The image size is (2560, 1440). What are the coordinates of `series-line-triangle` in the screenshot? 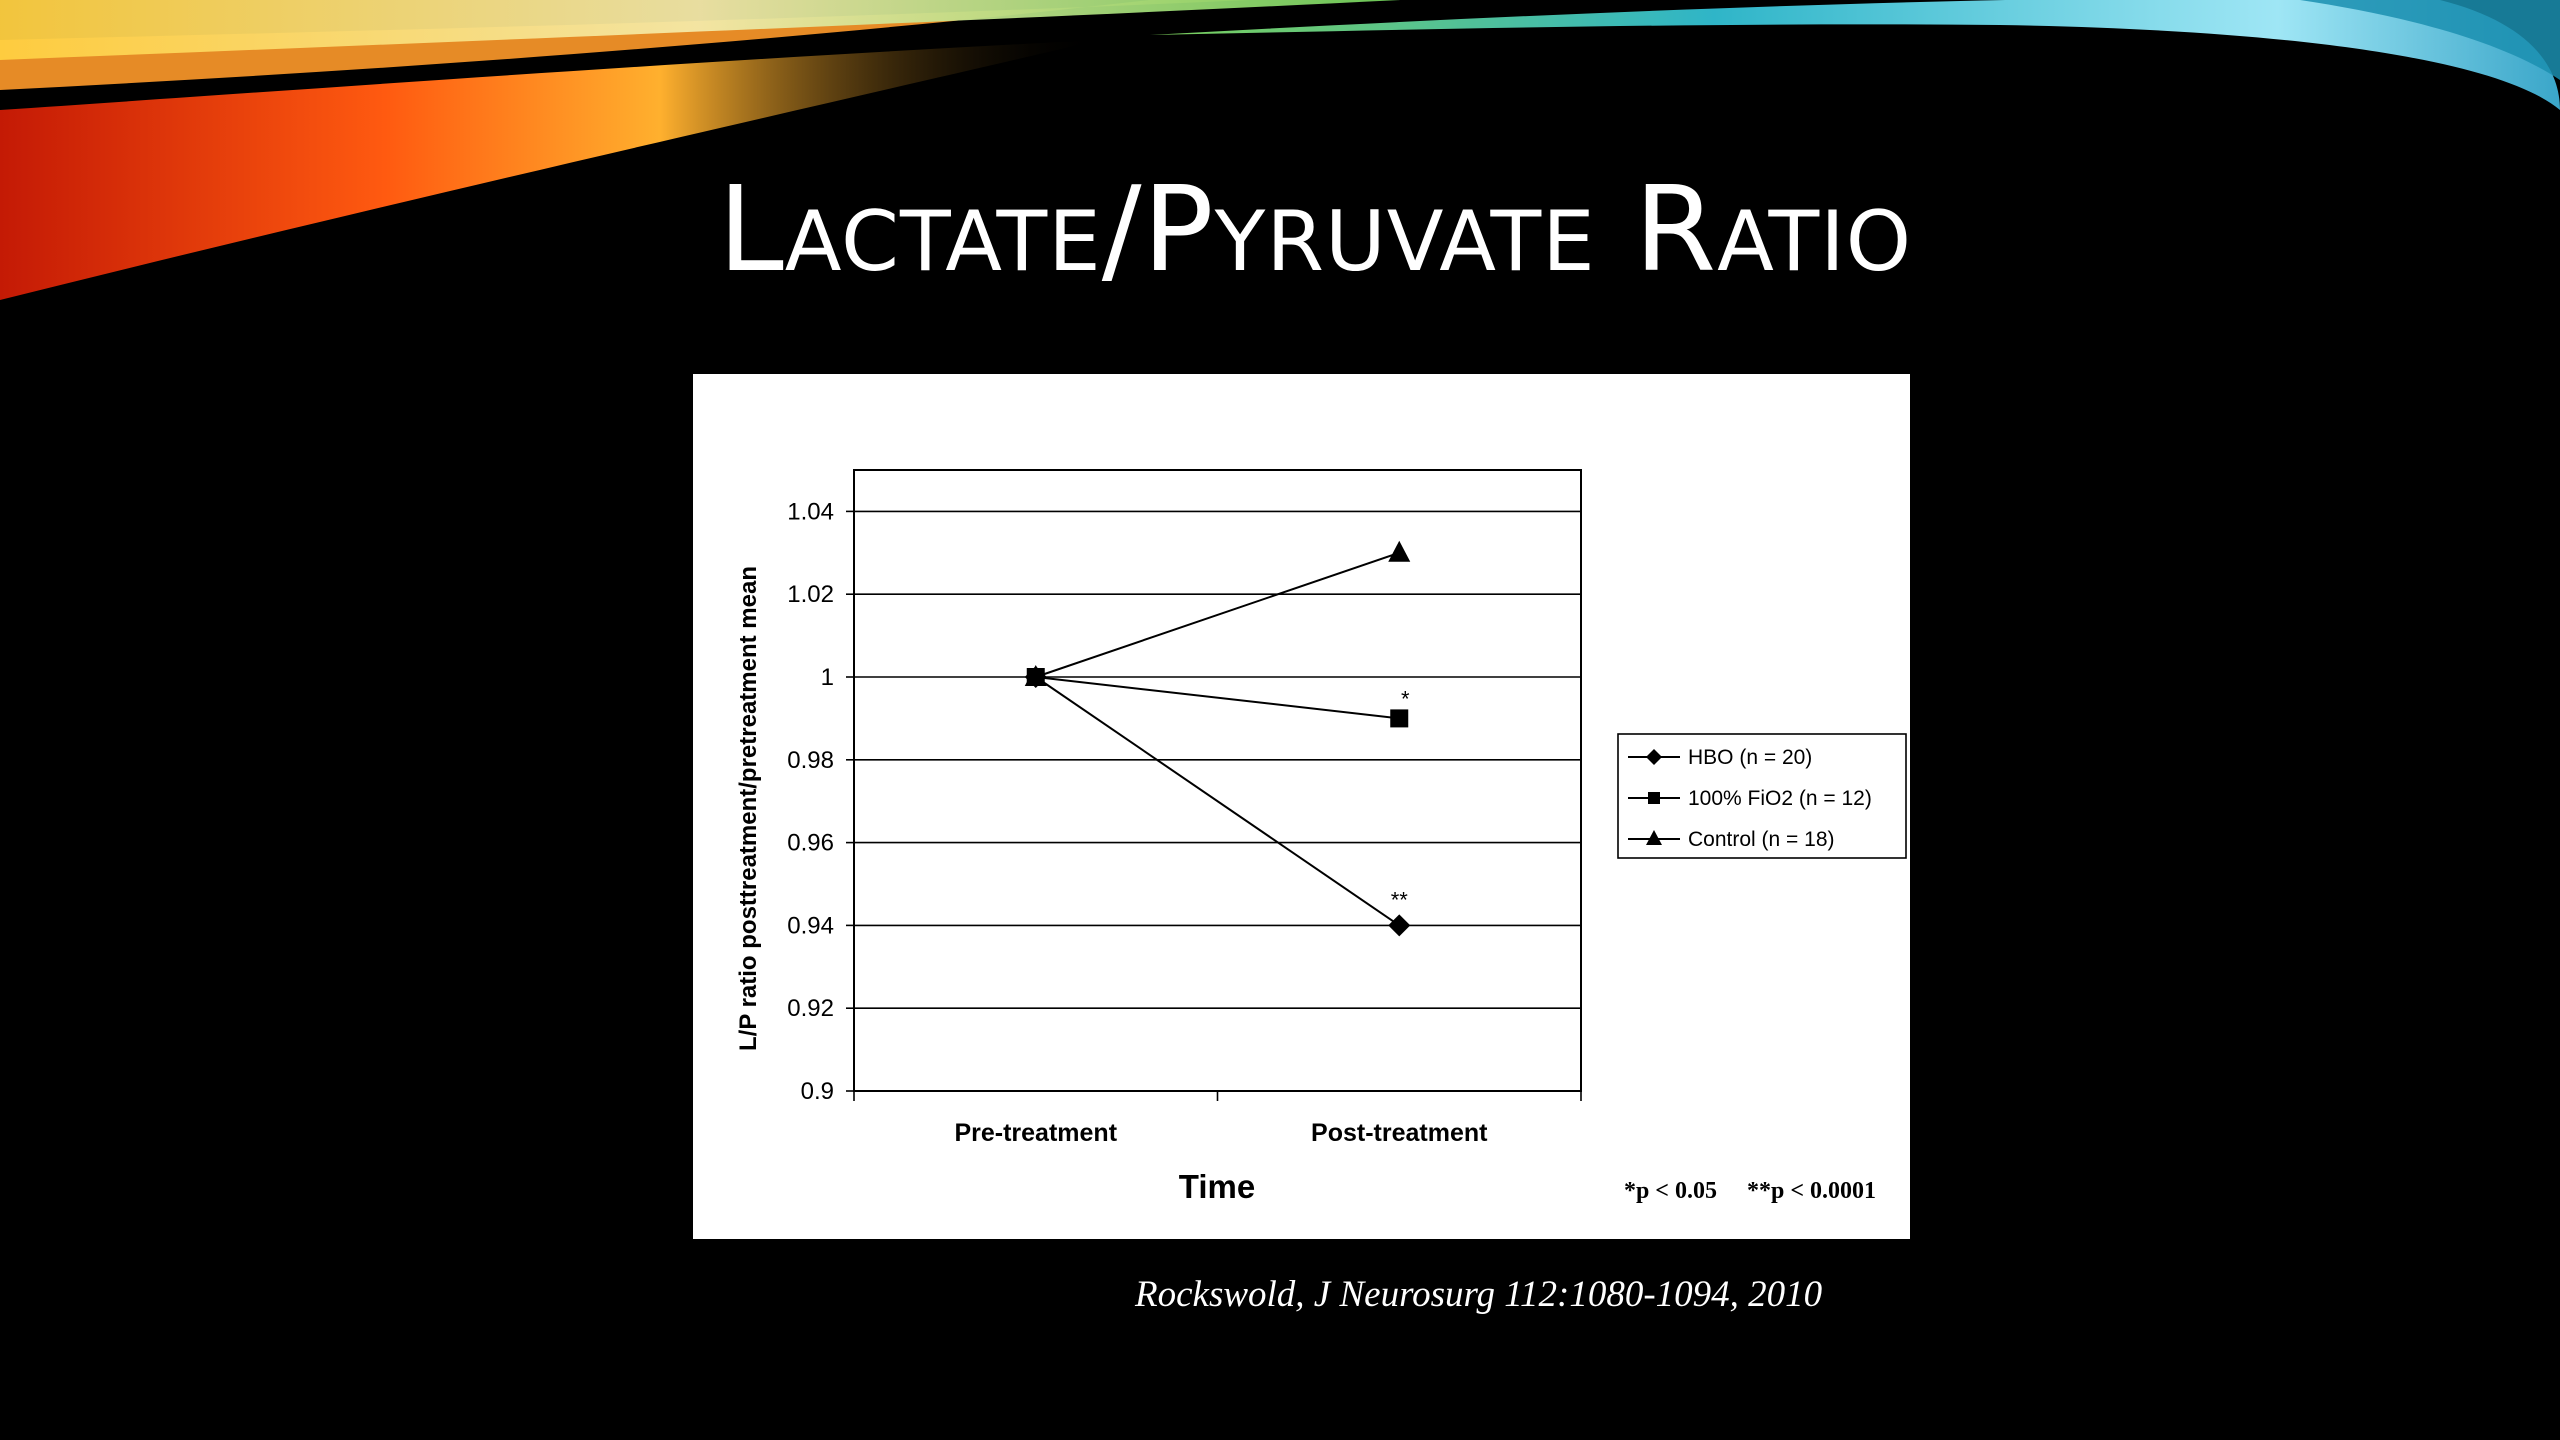 It's located at (1217, 614).